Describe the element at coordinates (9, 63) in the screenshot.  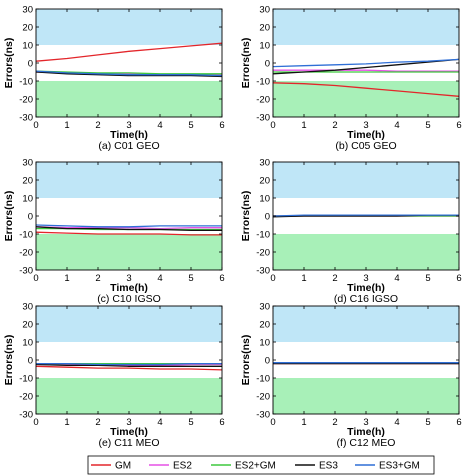
I see `y-axis-label: Errors(ns)` at that location.